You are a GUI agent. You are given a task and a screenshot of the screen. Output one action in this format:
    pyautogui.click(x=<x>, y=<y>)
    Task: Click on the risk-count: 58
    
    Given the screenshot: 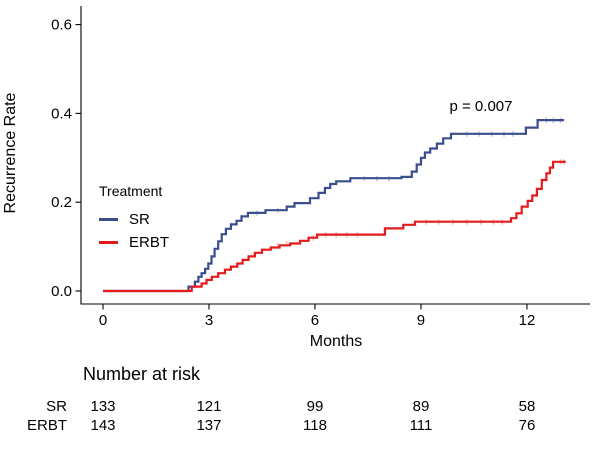 What is the action you would take?
    pyautogui.click(x=527, y=406)
    